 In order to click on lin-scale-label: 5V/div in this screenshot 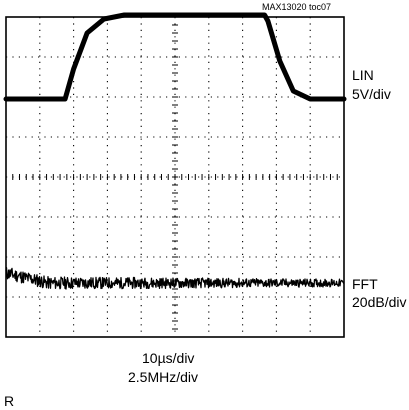, I will do `click(371, 94)`.